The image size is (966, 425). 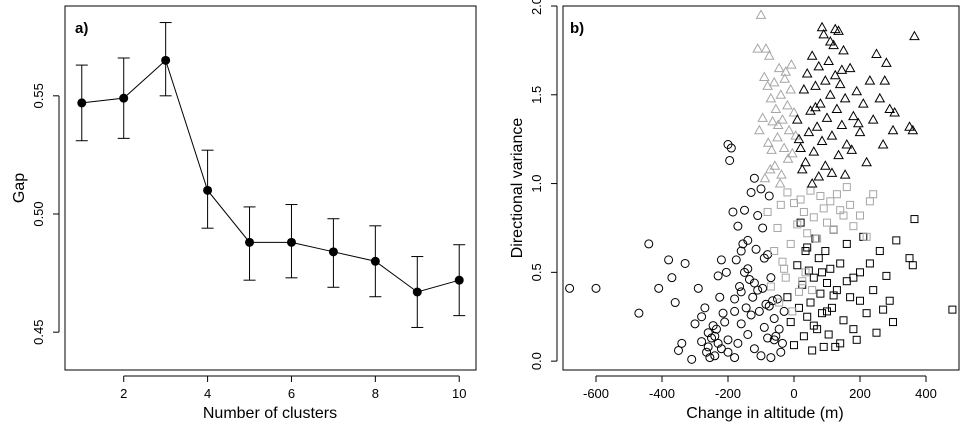 I want to click on x-tick-label: -600, so click(x=596, y=393).